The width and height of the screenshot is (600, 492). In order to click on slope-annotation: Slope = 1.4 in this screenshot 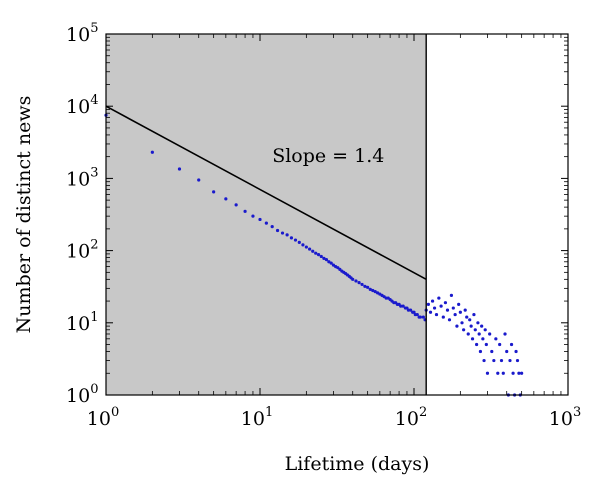, I will do `click(328, 156)`.